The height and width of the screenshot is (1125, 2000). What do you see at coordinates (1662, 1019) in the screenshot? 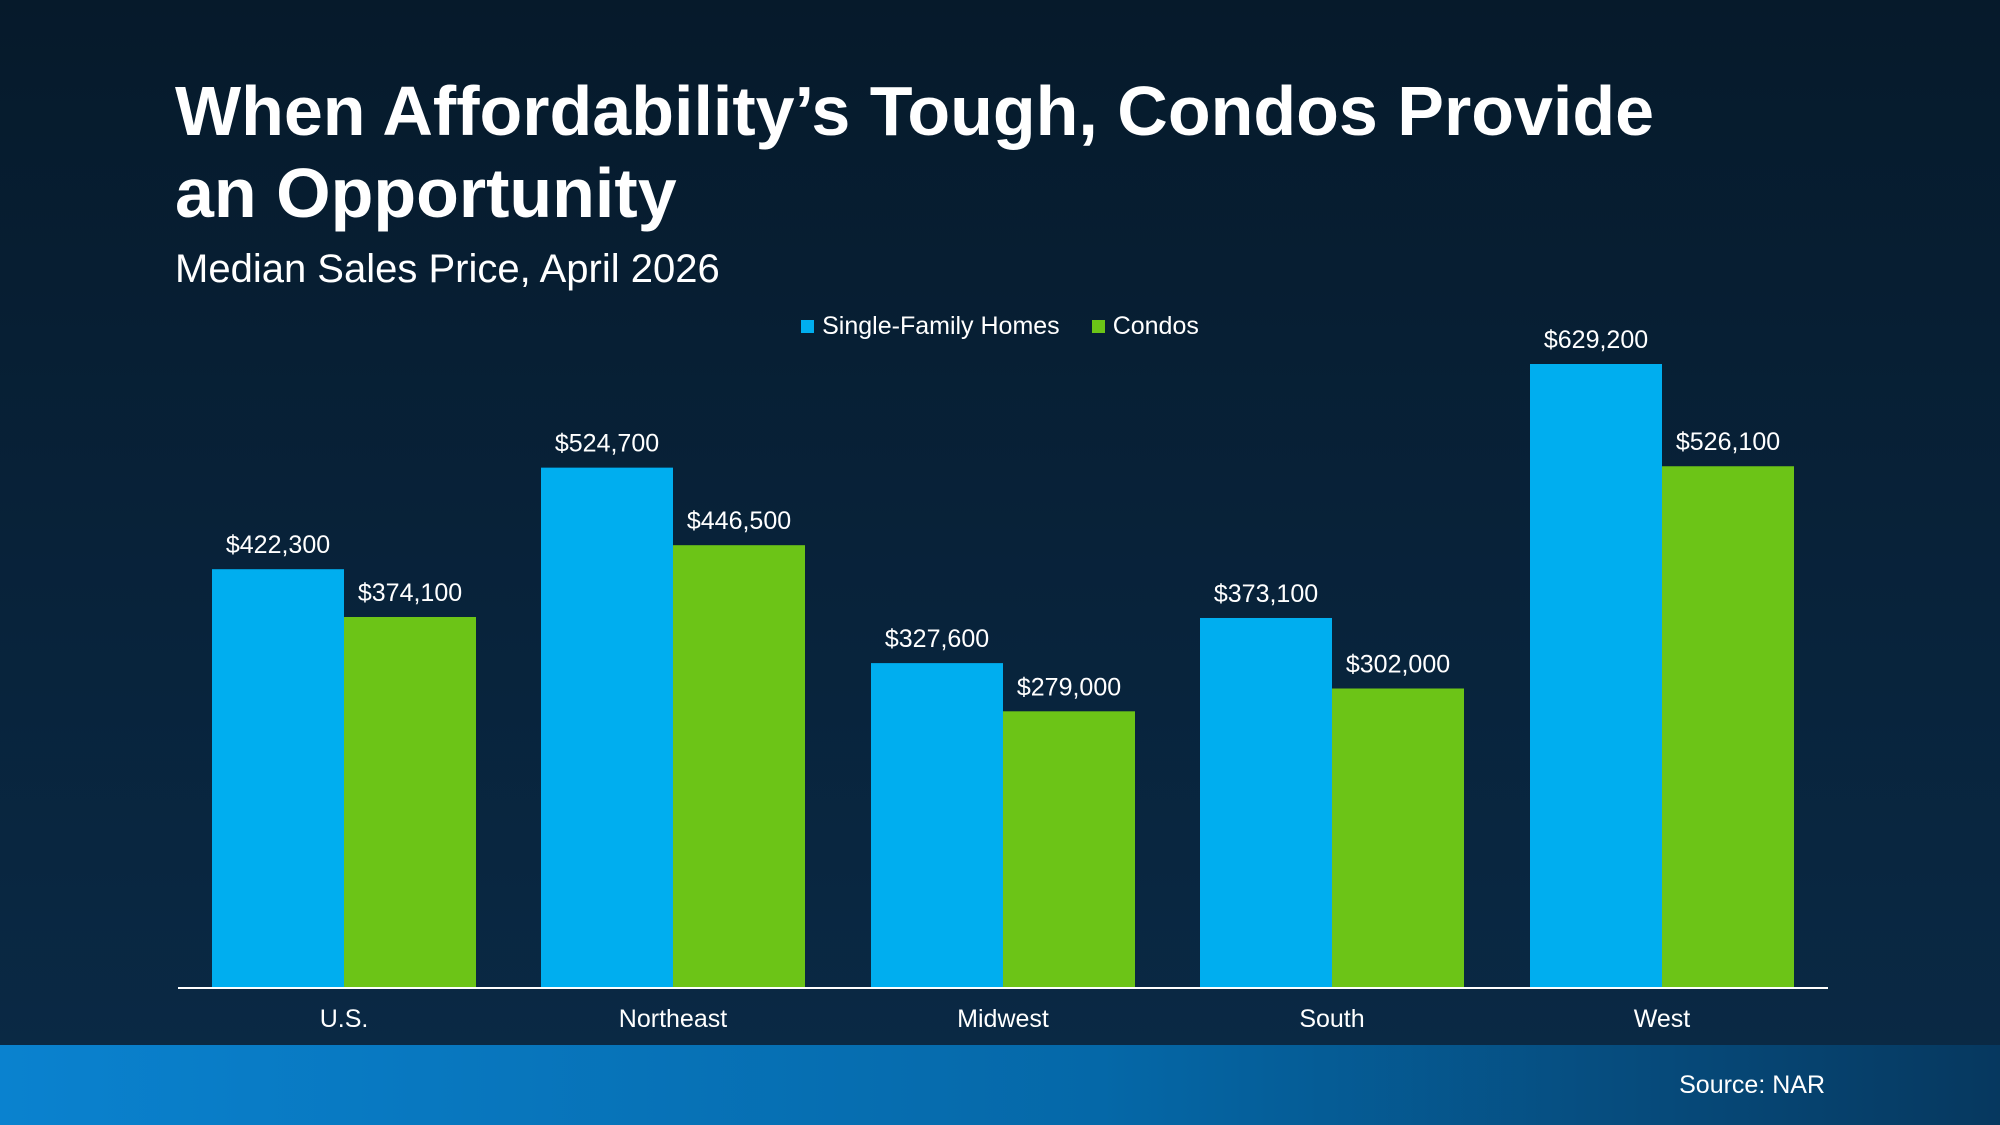
I see `x-tick-label-west: West` at bounding box center [1662, 1019].